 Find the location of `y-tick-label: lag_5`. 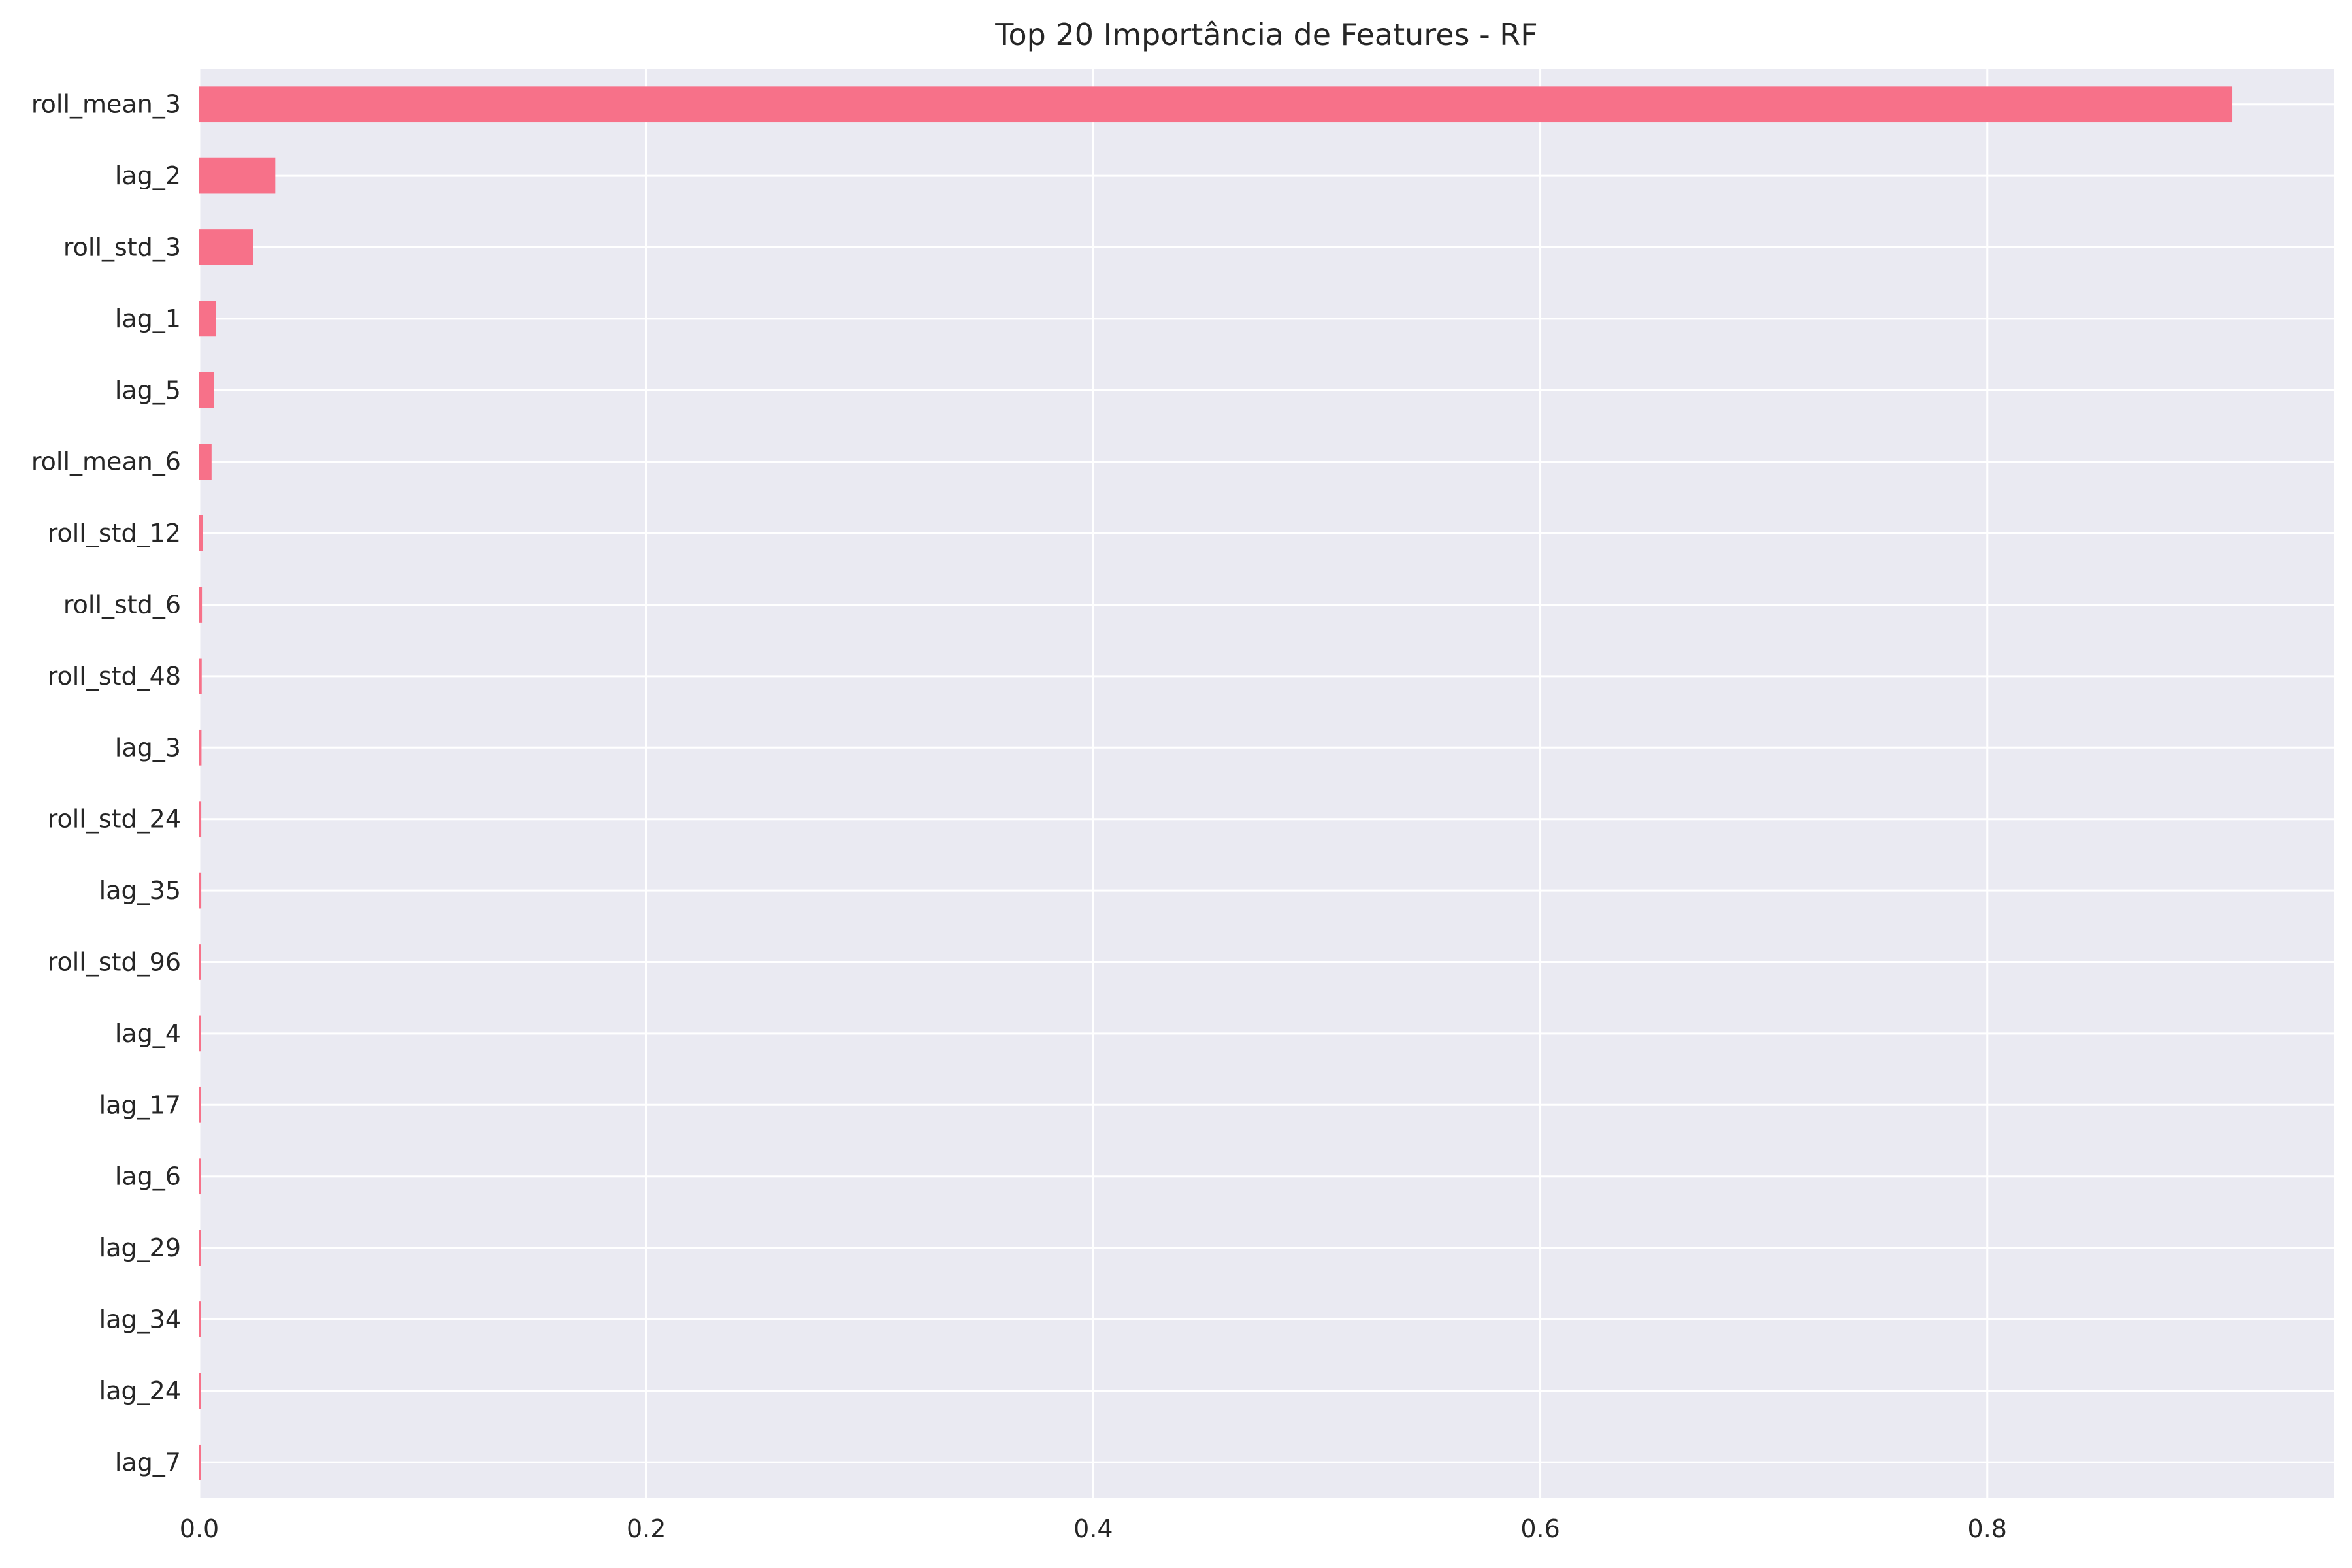

y-tick-label: lag_5 is located at coordinates (148, 390).